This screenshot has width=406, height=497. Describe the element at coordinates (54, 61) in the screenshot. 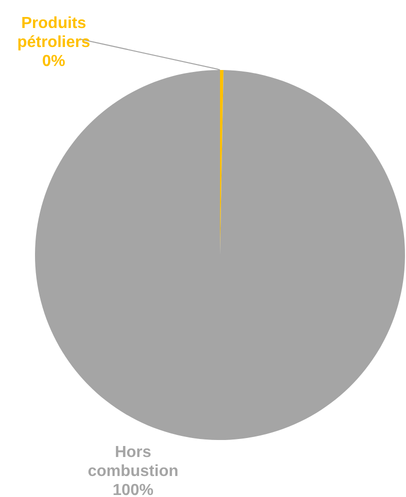

I see `data-label: 0%` at that location.